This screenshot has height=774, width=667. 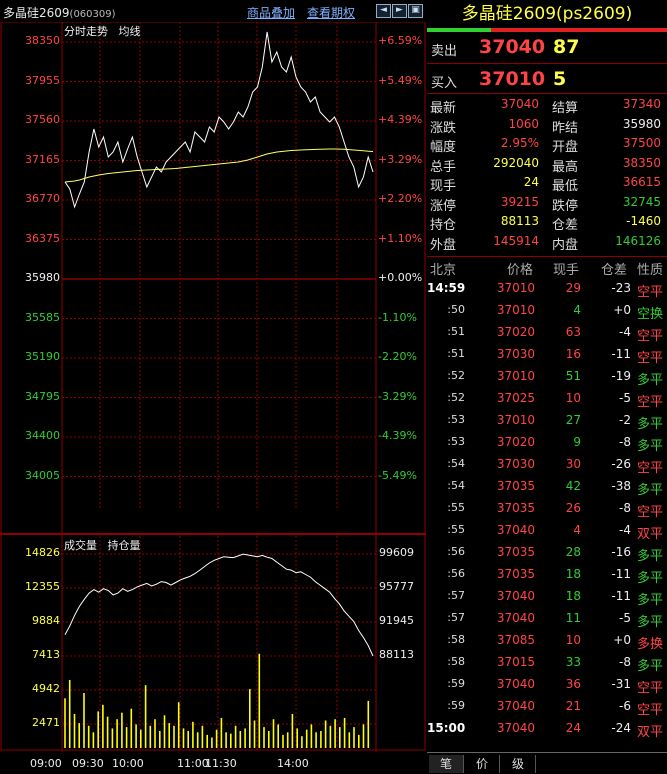 I want to click on overlay-link: 商品叠加, so click(x=271, y=13).